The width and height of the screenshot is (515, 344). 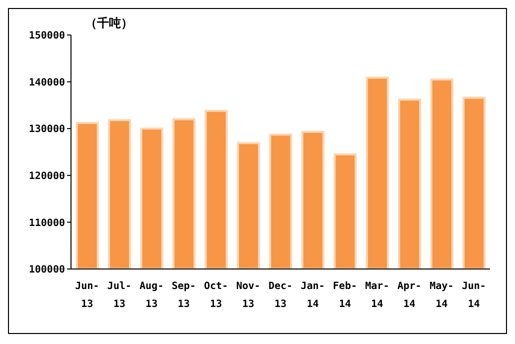 I want to click on x-tick-label: Apr-14, so click(x=409, y=295).